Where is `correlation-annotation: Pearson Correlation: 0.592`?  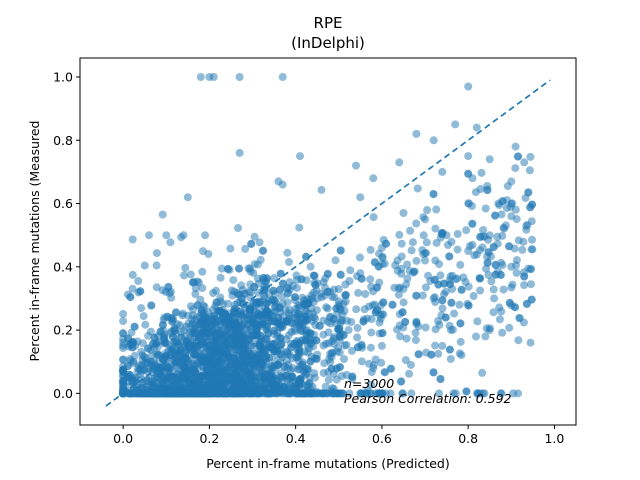 correlation-annotation: Pearson Correlation: 0.592 is located at coordinates (428, 398).